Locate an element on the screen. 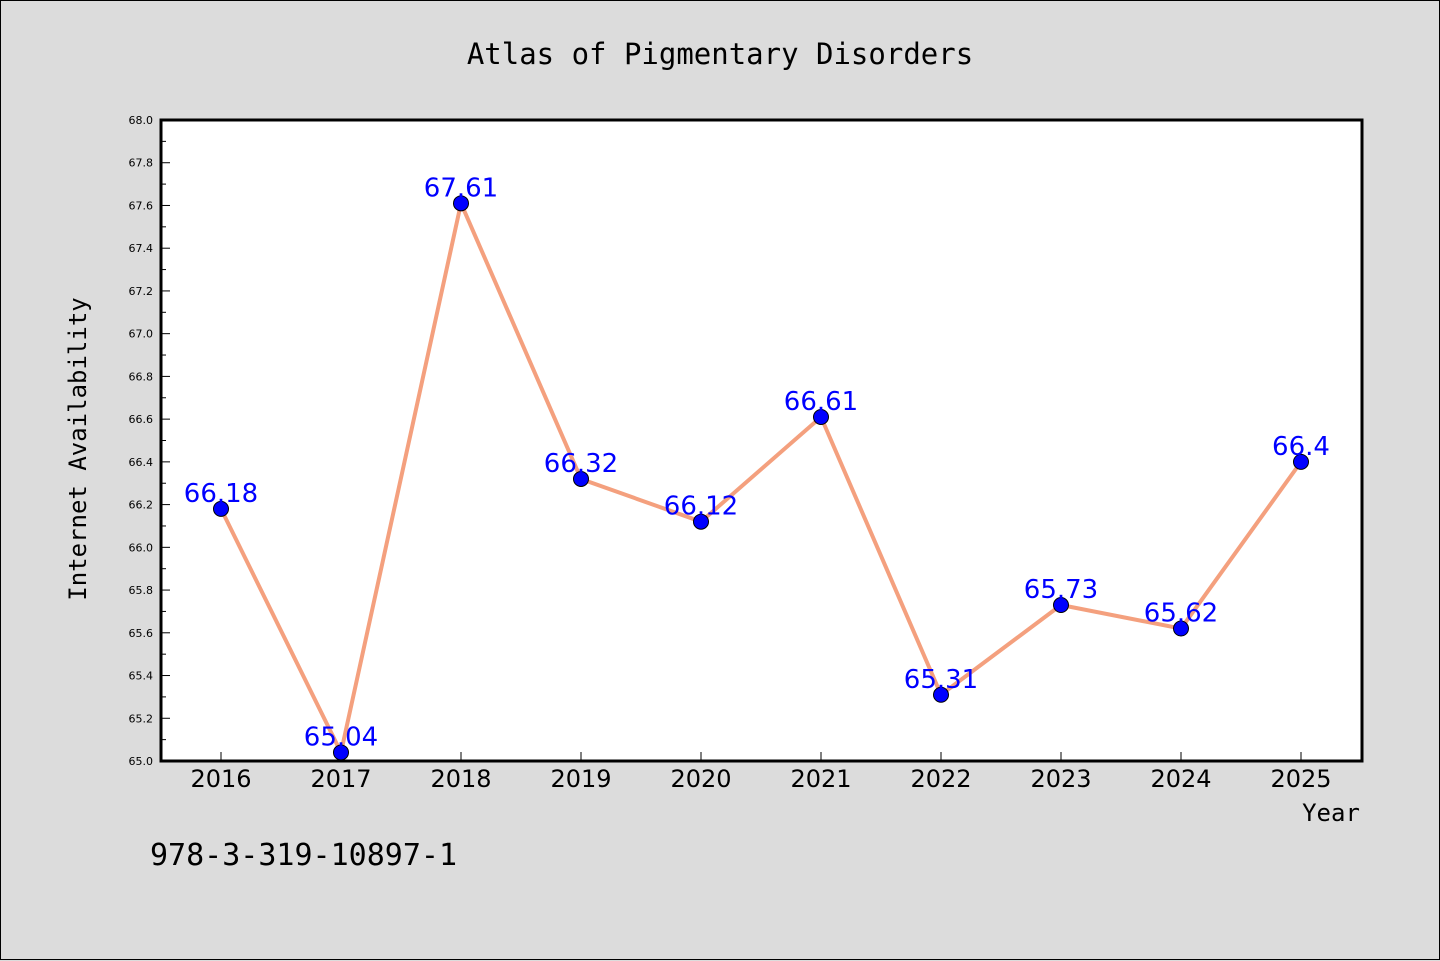  y-tick-label: 67.6 is located at coordinates (141, 205).